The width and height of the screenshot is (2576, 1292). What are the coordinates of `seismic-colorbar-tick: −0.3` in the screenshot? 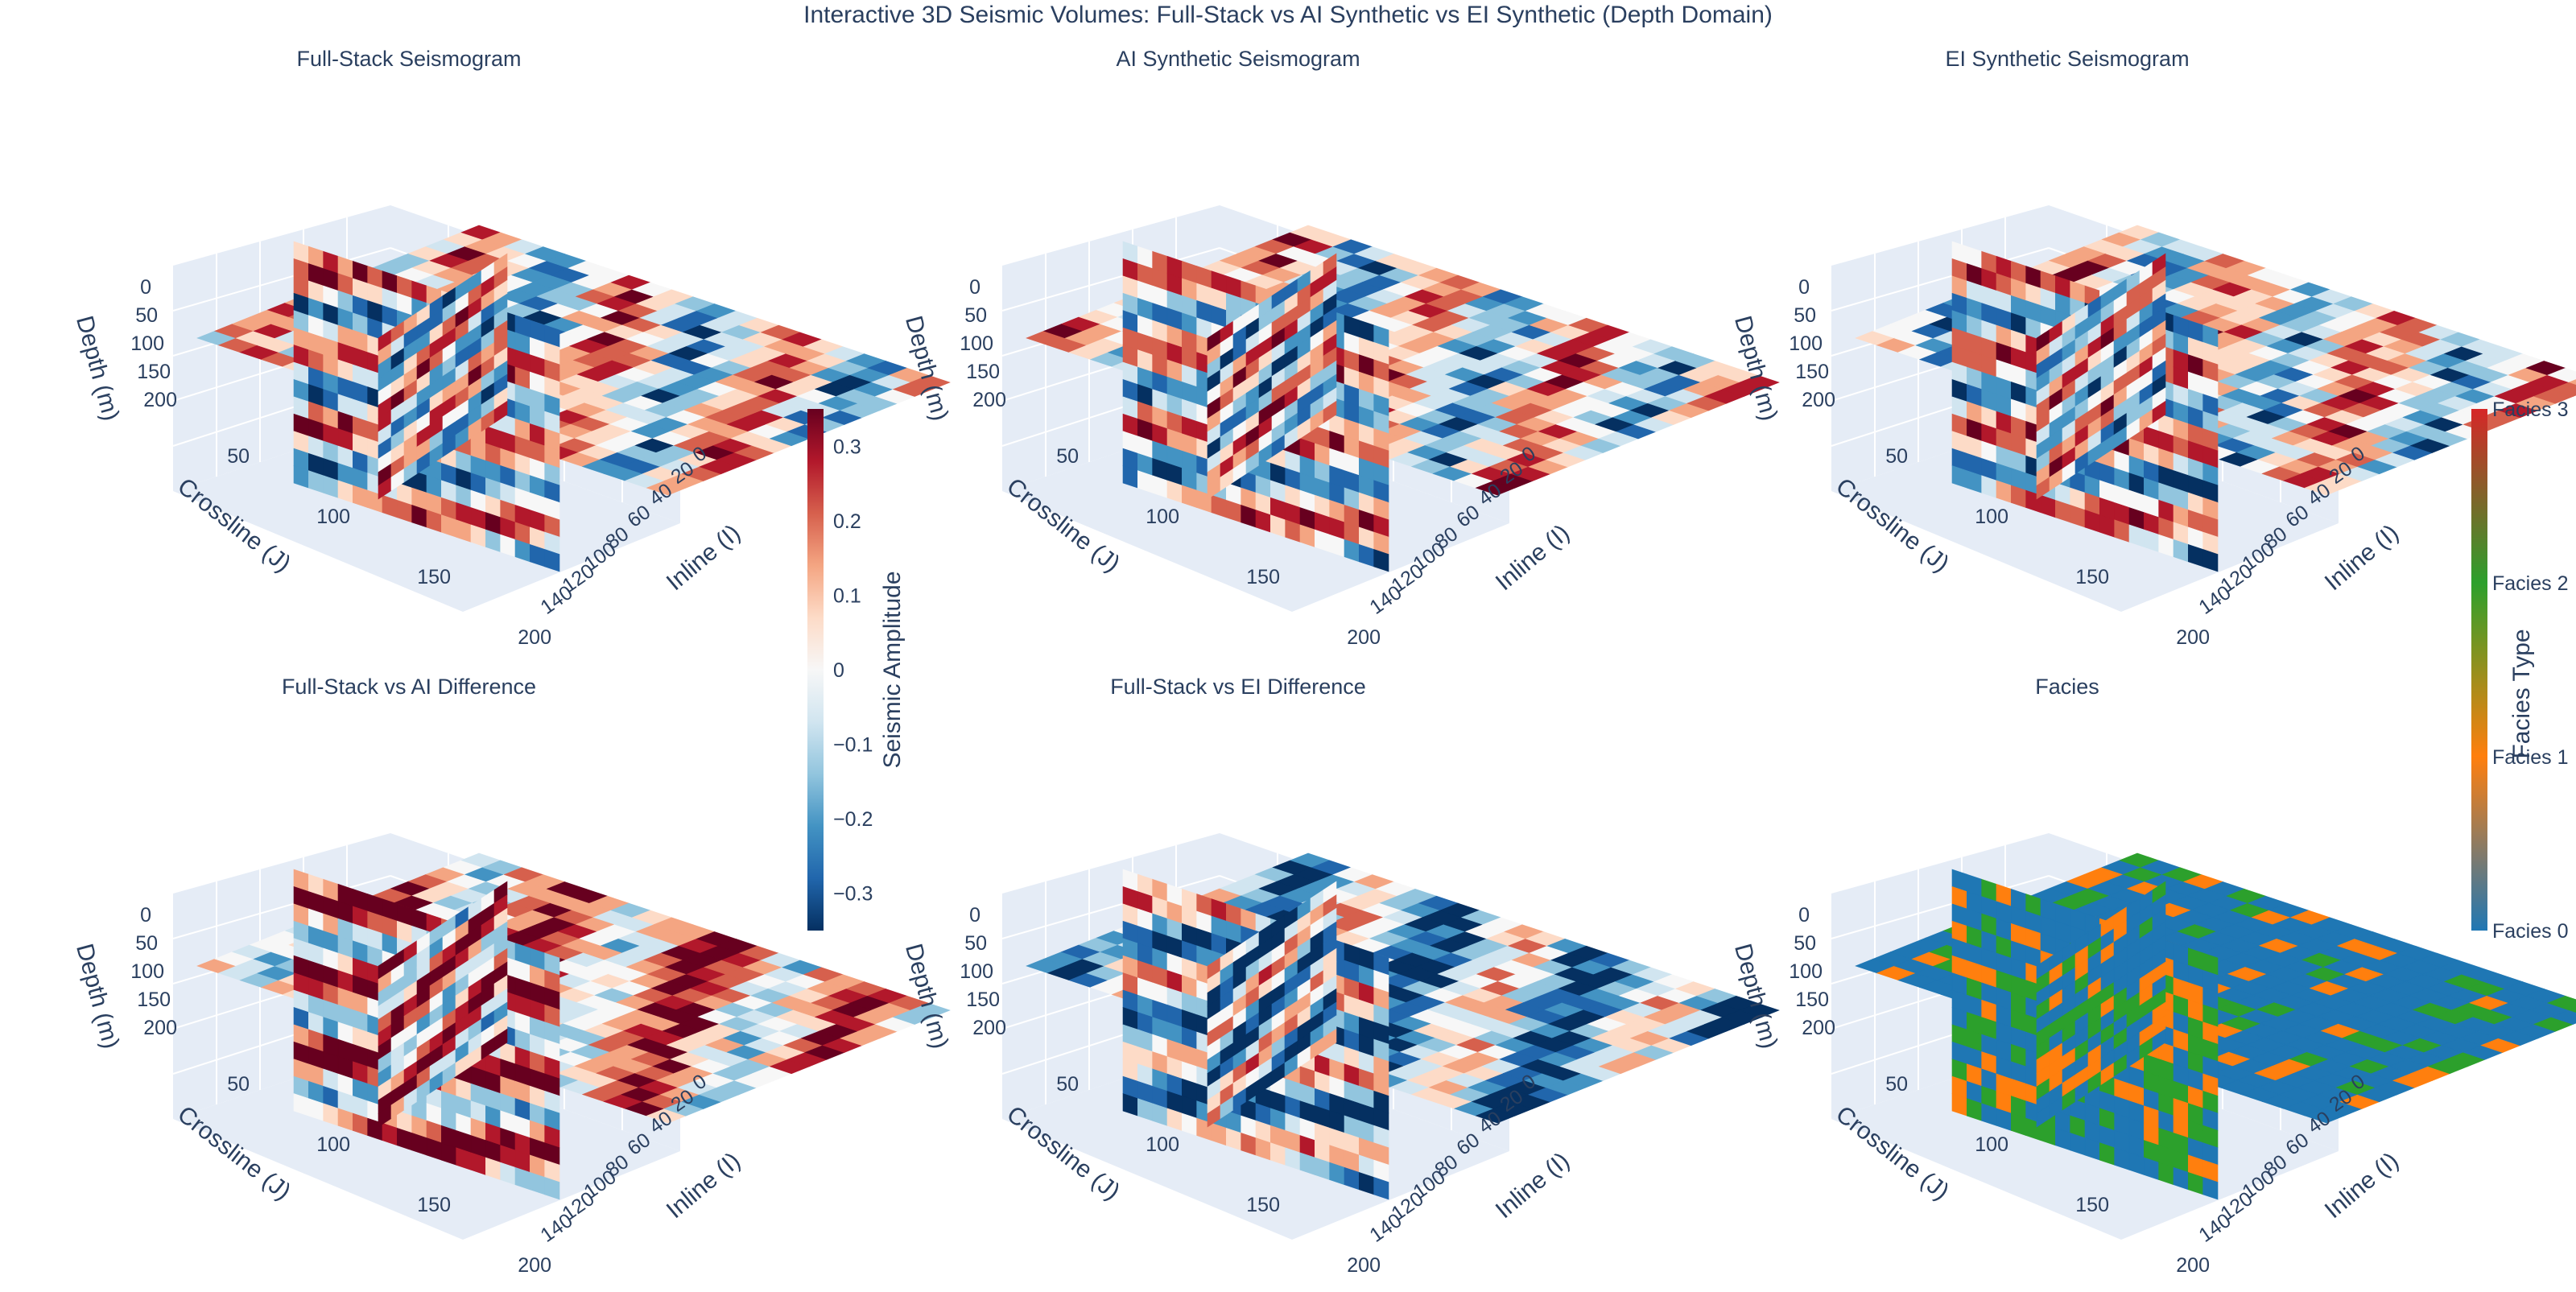 It's located at (853, 894).